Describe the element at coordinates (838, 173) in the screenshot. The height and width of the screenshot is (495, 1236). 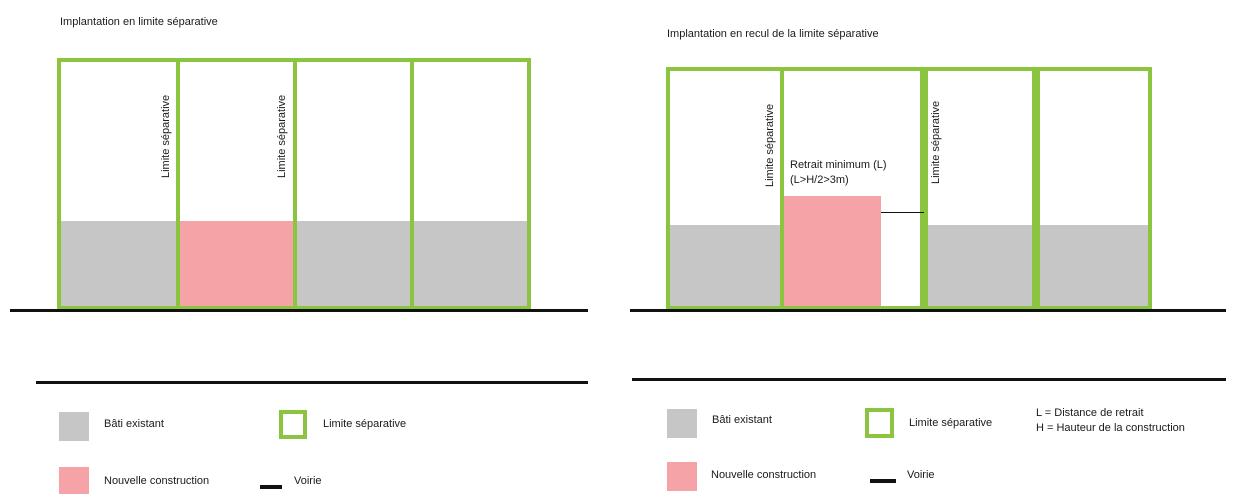
I see `setback-label: Retrait minimum (L) (L>H/2>3m)` at that location.